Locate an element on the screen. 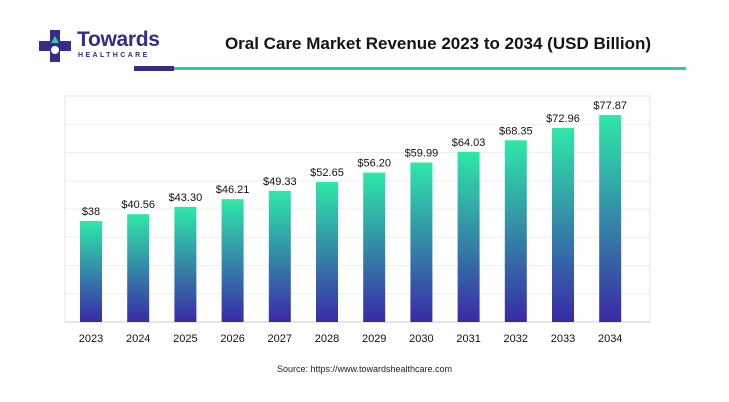  x-tick-label-2025: 2025 is located at coordinates (185, 339).